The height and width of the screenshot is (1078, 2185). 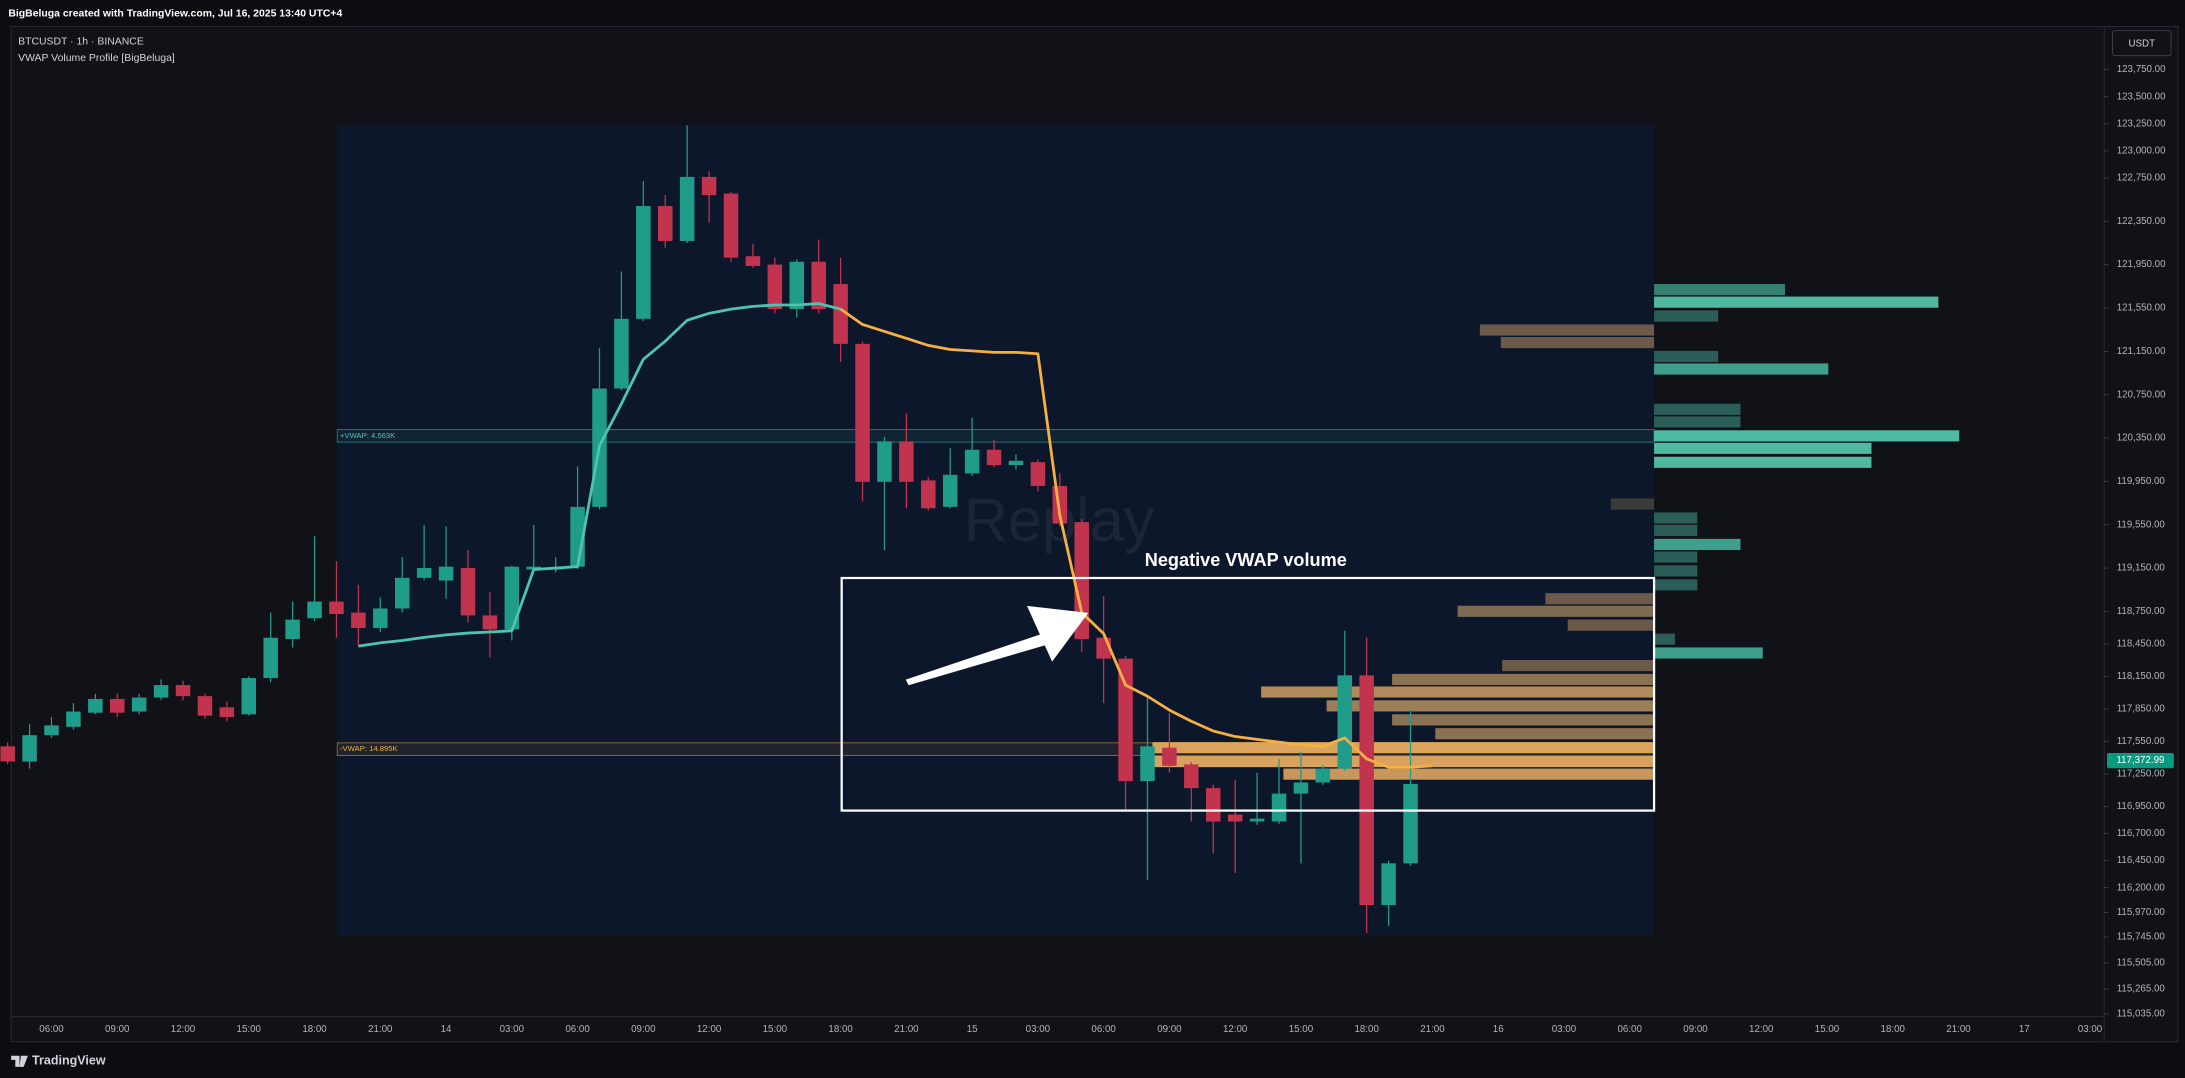 What do you see at coordinates (2141, 643) in the screenshot?
I see `y-tick-label: 118,450.00` at bounding box center [2141, 643].